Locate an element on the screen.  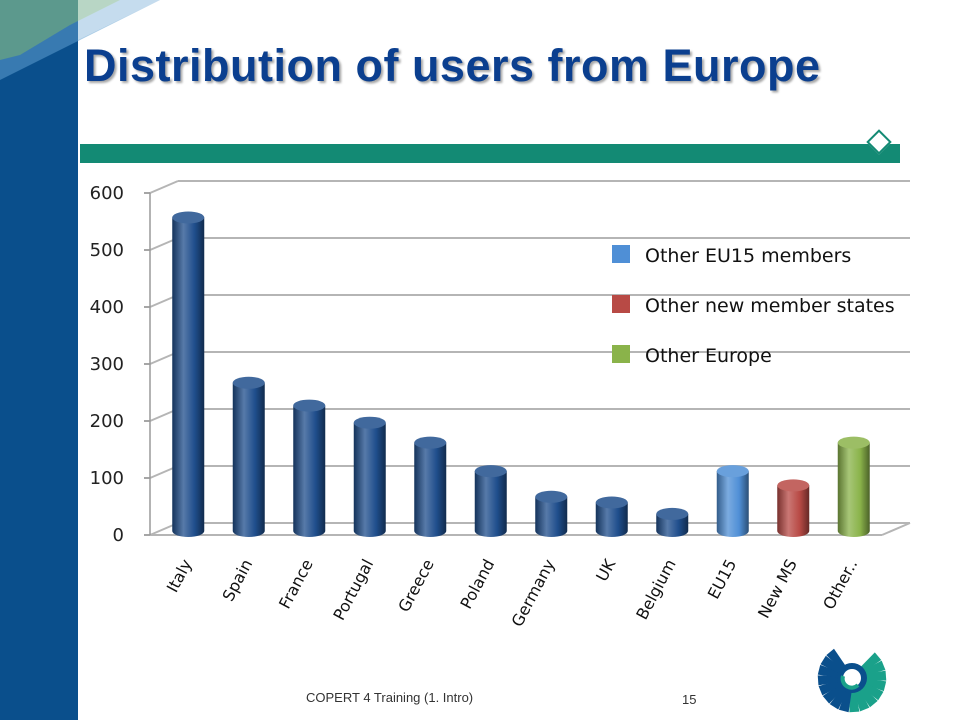
x-tick-label: Germany is located at coordinates (532, 593).